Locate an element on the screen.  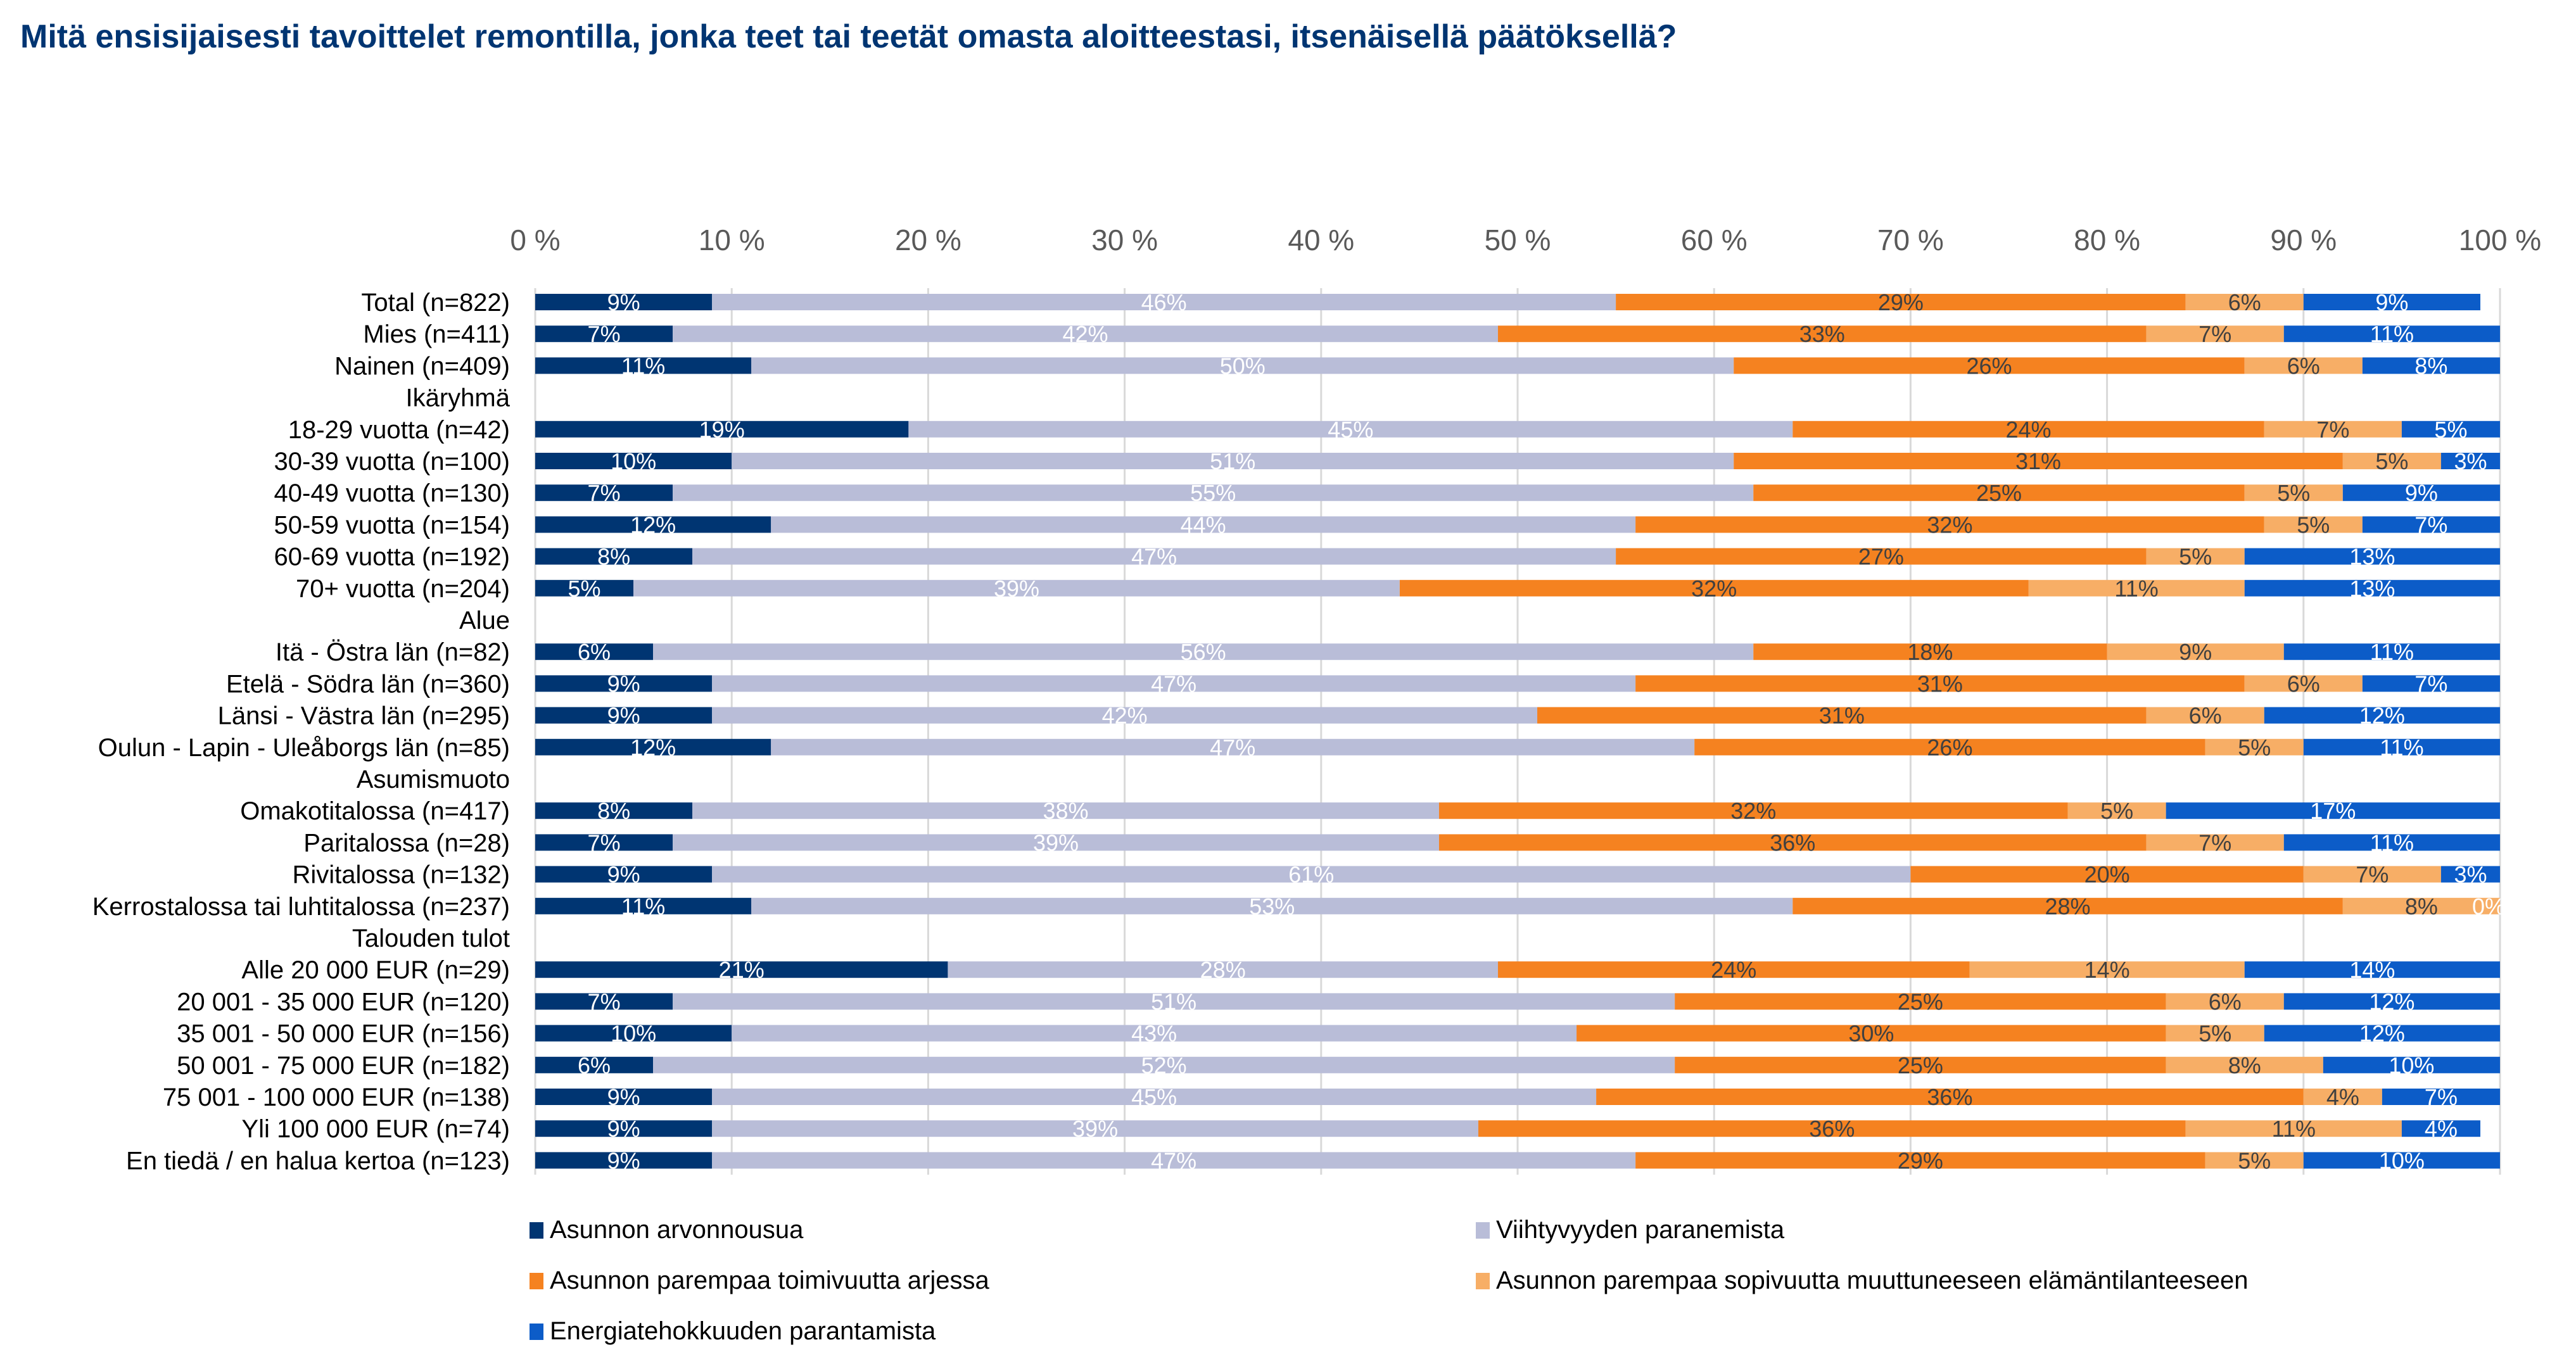
data-label: 27% is located at coordinates (1881, 557).